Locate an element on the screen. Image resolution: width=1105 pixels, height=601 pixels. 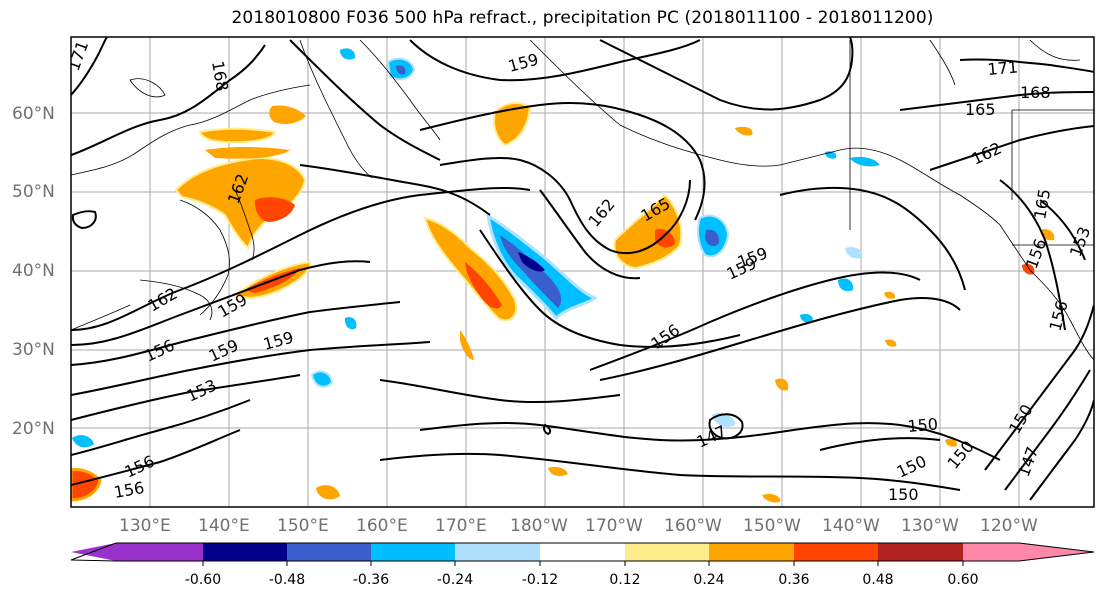
colorbar is located at coordinates (582, 554).